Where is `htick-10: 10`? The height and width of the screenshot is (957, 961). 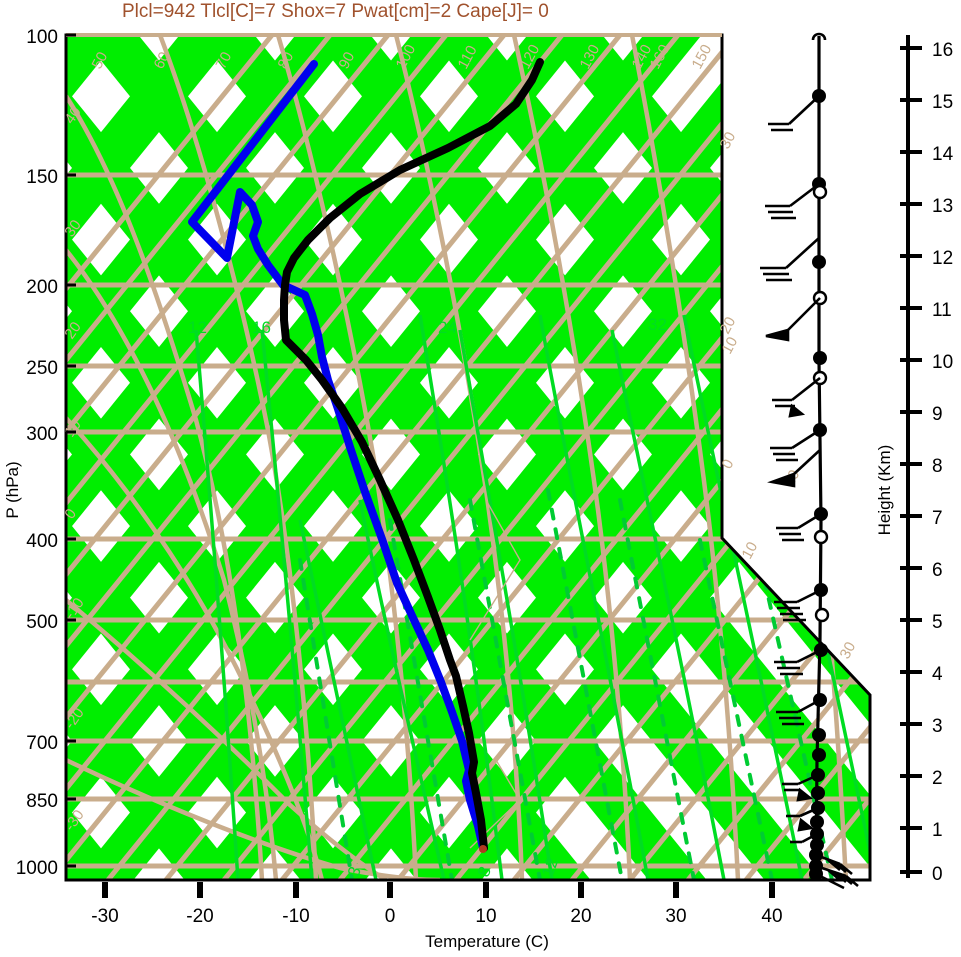 htick-10: 10 is located at coordinates (942, 362).